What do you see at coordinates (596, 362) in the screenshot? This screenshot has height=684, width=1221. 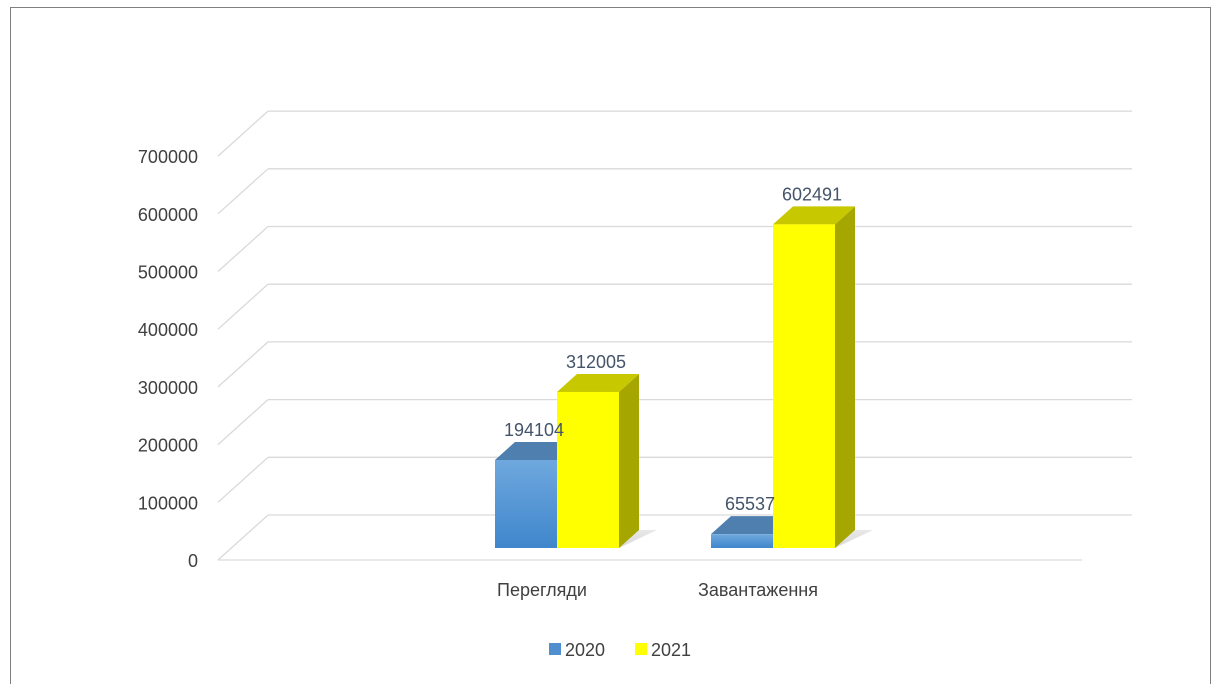 I see `data-label: 312005` at bounding box center [596, 362].